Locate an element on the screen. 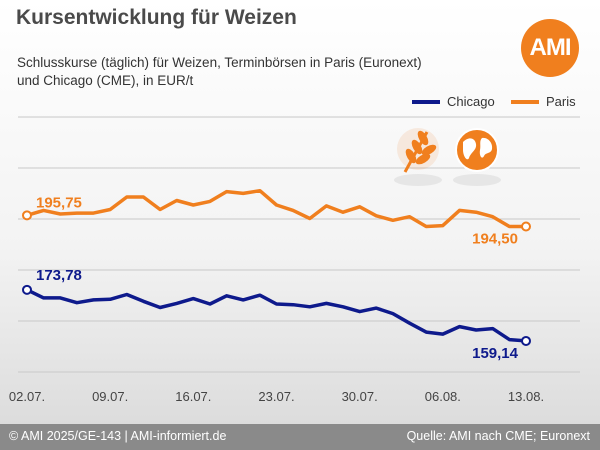 This screenshot has width=600, height=450. x-tick-label-5: 30.07. is located at coordinates (360, 396).